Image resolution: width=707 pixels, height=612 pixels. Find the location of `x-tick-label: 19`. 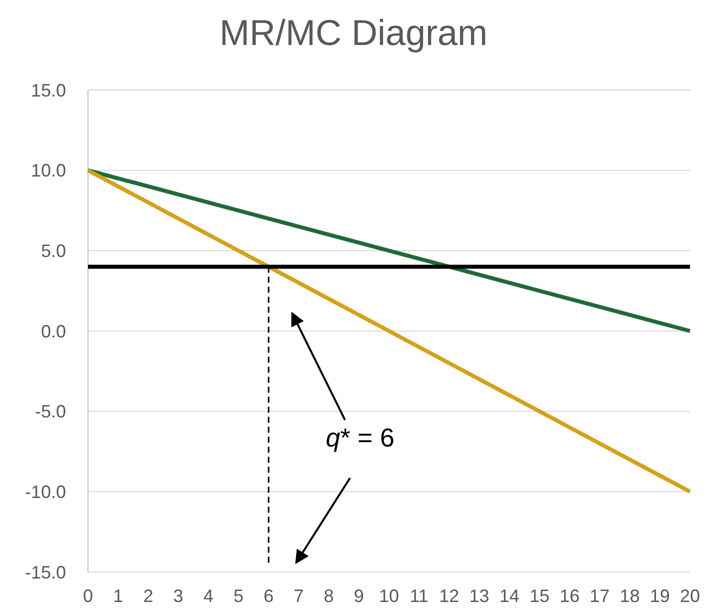

x-tick-label: 19 is located at coordinates (660, 596).